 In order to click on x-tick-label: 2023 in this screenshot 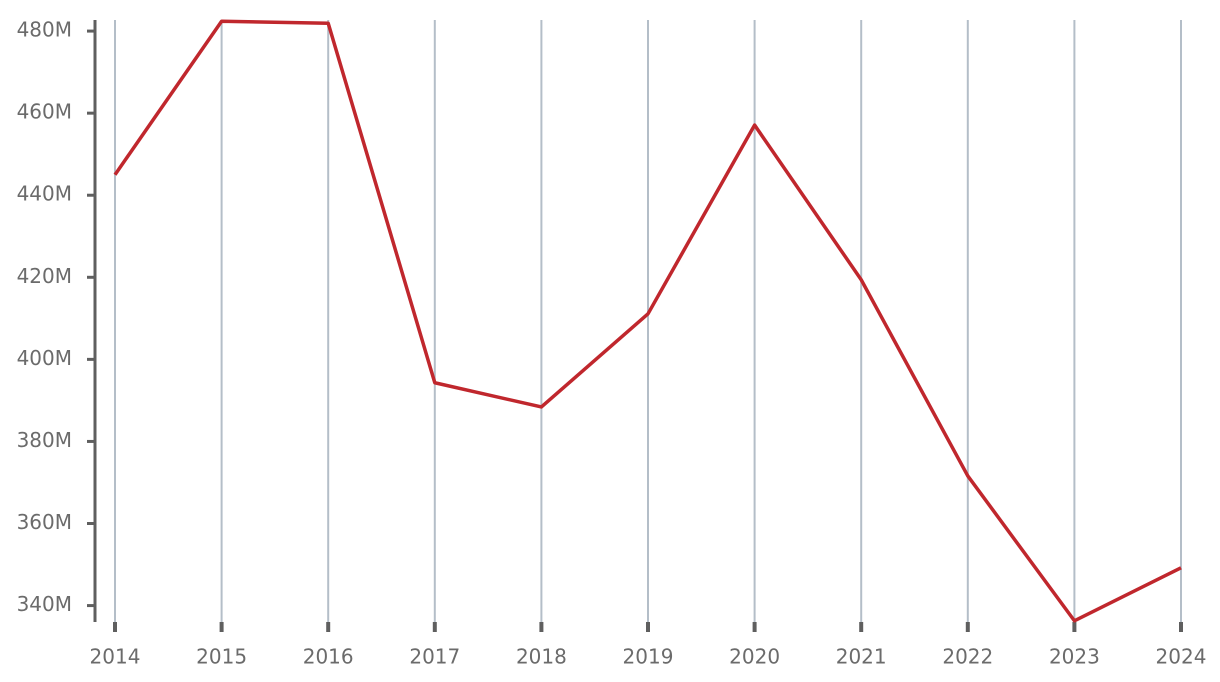, I will do `click(1074, 657)`.